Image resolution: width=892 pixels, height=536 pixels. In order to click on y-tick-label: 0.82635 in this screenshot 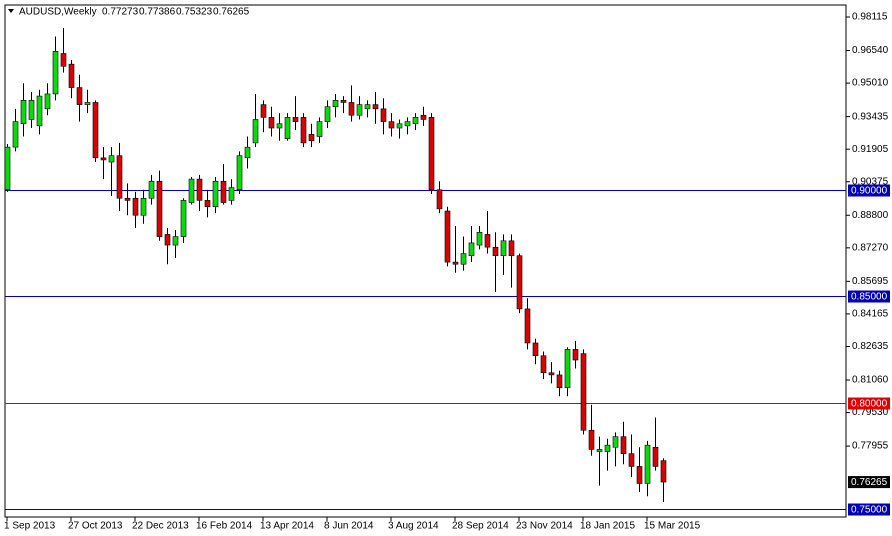, I will do `click(870, 346)`.